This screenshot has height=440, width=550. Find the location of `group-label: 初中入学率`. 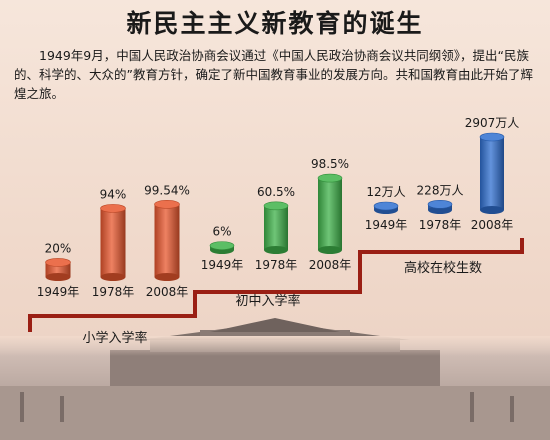

group-label: 初中入学率 is located at coordinates (267, 301).